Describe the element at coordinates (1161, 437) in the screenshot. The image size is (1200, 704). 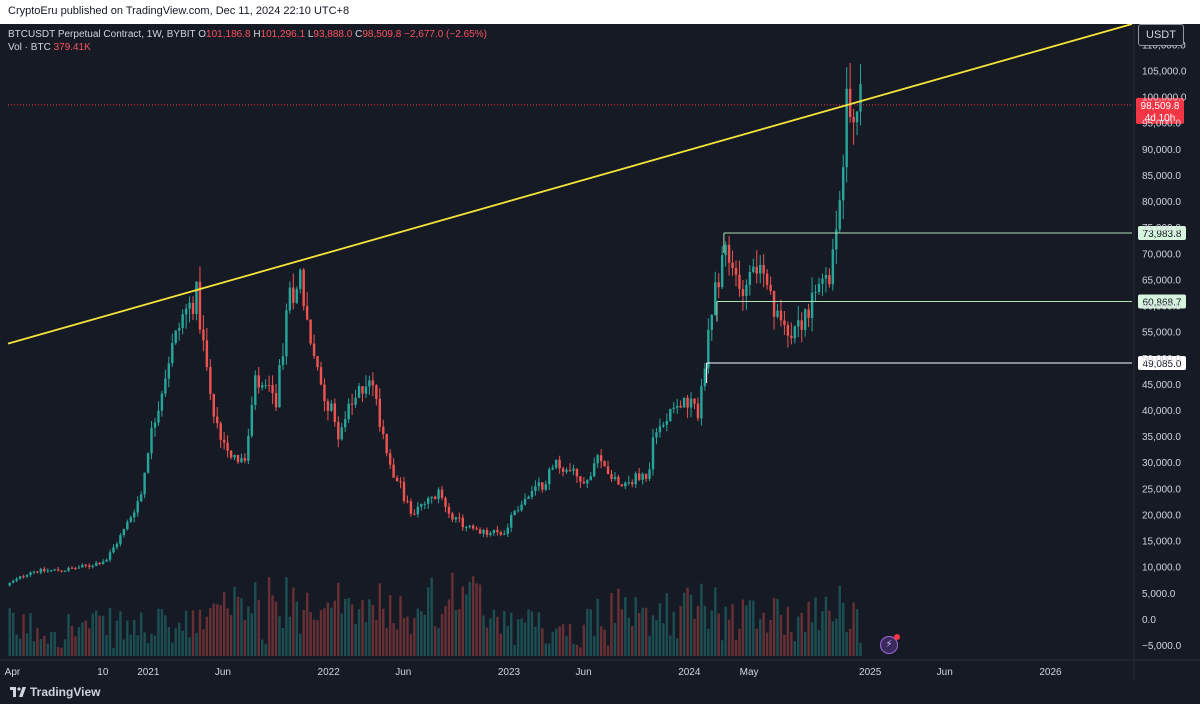
I see `y-tick-label: 35,000.0` at that location.